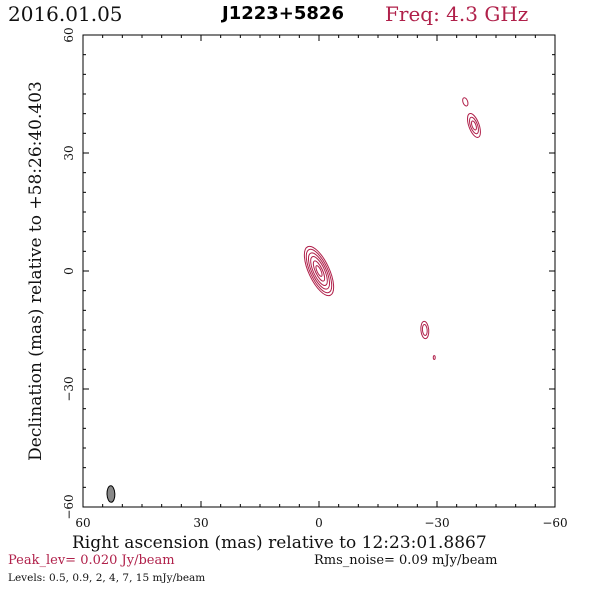 This screenshot has height=590, width=590. What do you see at coordinates (91, 560) in the screenshot?
I see `peak-level: Peak_lev= 0.020 Jy/beam` at bounding box center [91, 560].